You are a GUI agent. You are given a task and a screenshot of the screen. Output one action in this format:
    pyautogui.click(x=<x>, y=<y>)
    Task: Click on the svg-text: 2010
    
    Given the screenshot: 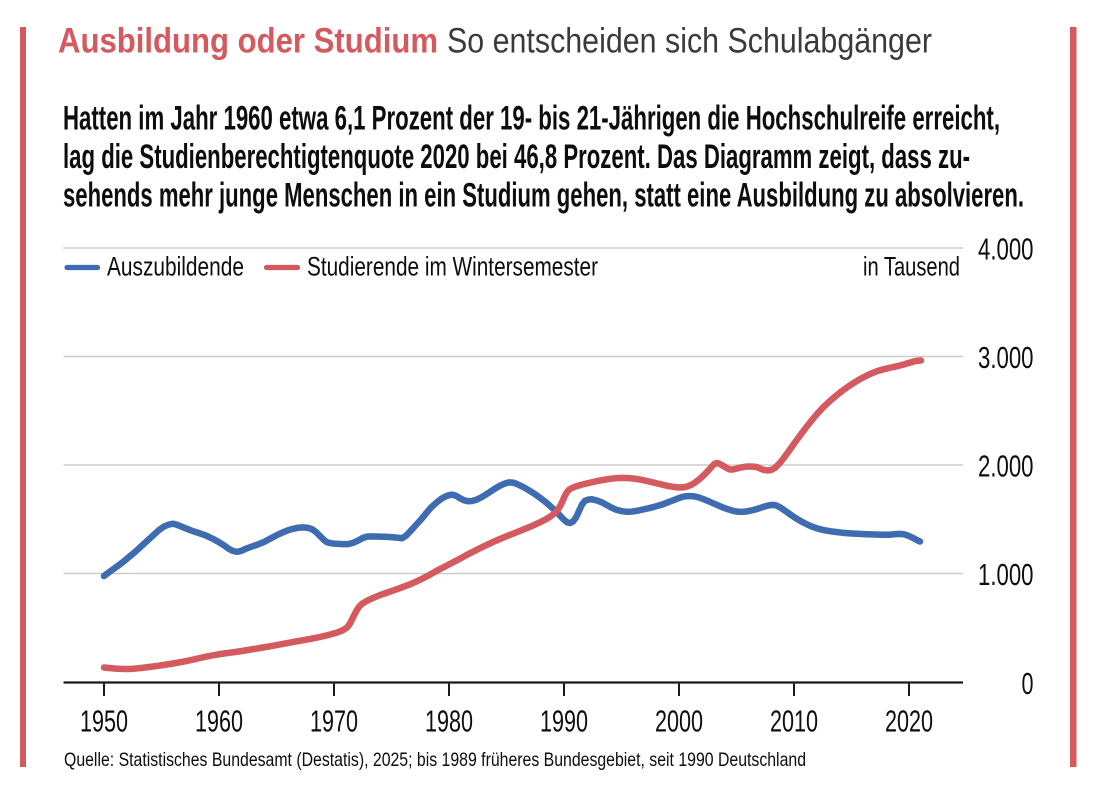 What is the action you would take?
    pyautogui.click(x=794, y=722)
    